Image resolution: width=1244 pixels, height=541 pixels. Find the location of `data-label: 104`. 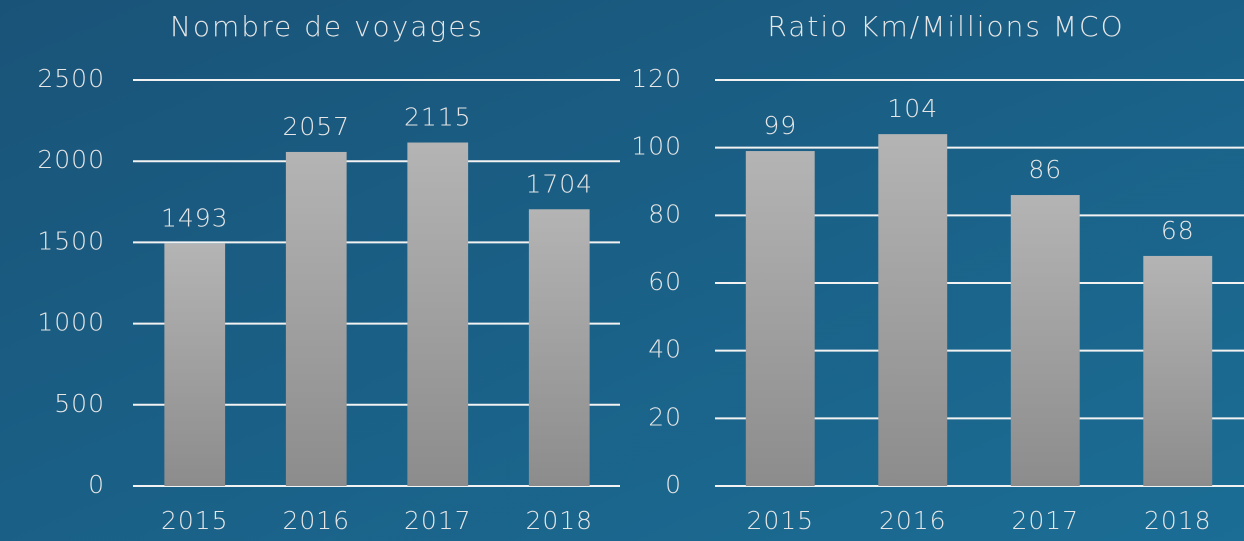

data-label: 104 is located at coordinates (912, 108).